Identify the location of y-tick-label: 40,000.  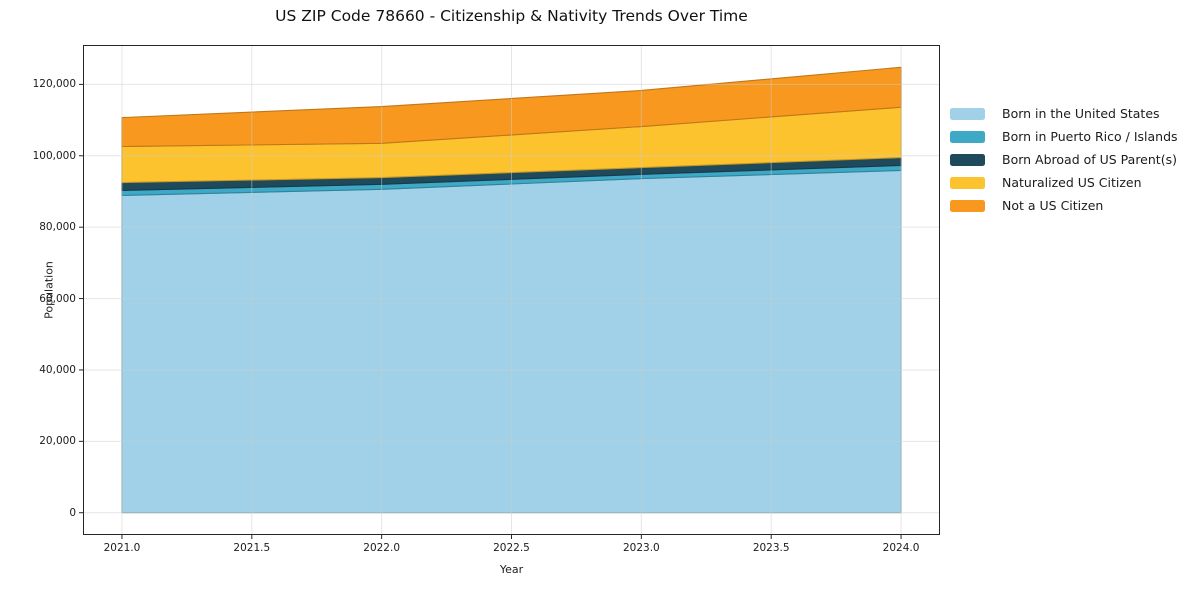
(57, 369).